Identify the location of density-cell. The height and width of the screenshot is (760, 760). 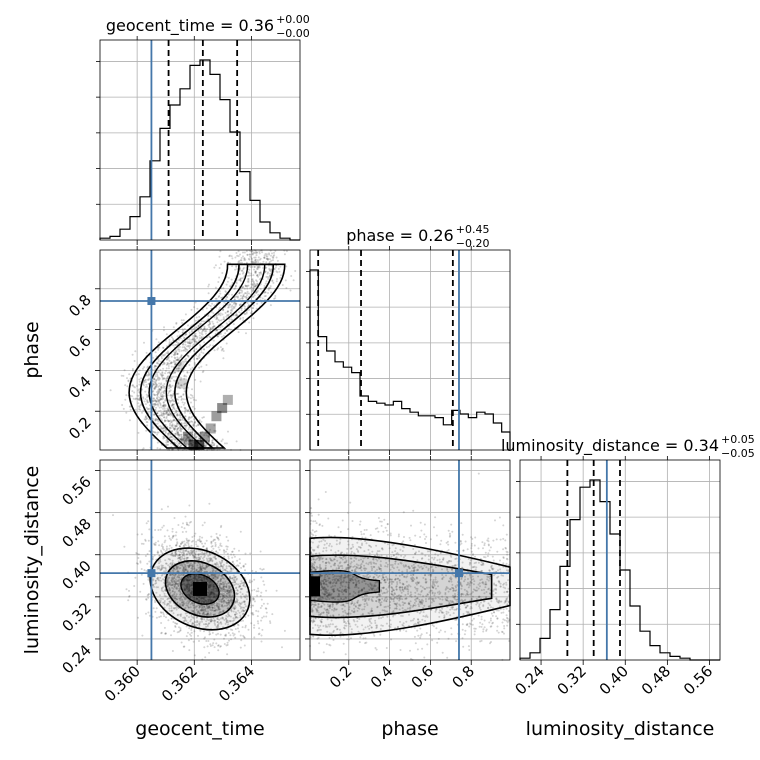
(205, 436).